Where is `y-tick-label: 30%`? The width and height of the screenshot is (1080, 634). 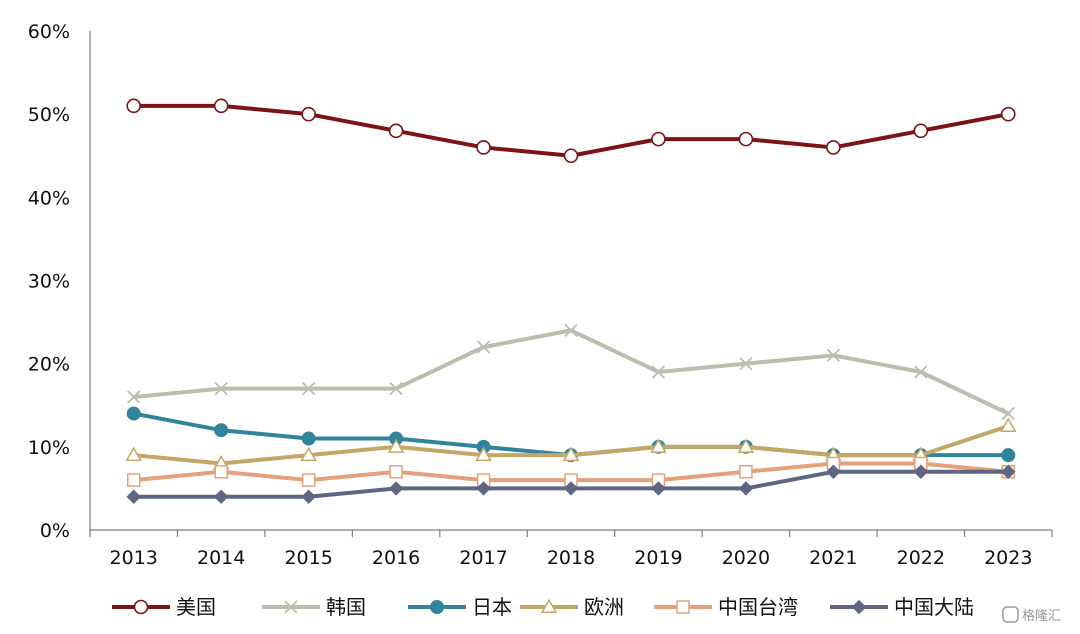
y-tick-label: 30% is located at coordinates (49, 282).